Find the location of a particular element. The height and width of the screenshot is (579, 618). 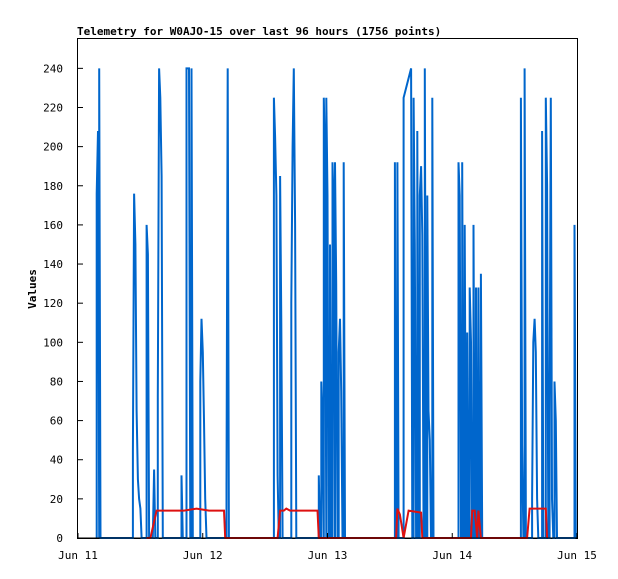

x-tick-label: Jun 15 is located at coordinates (577, 555).